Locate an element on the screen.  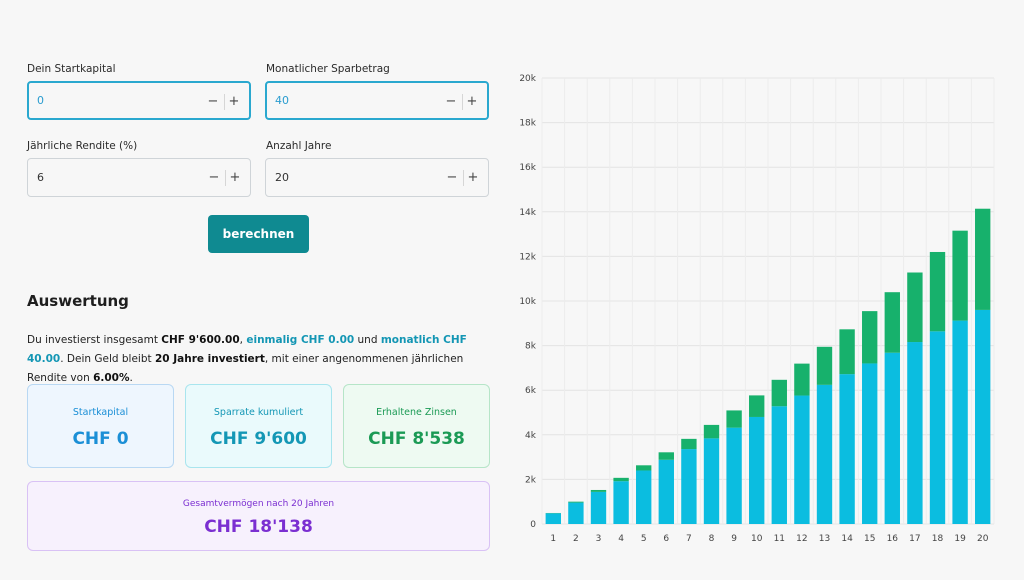
x-tick-label: 12 is located at coordinates (801, 539).